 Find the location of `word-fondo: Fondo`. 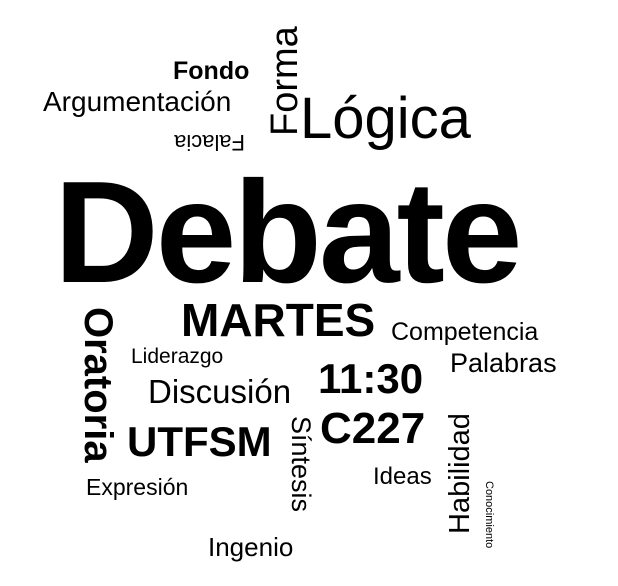

word-fondo: Fondo is located at coordinates (211, 71).